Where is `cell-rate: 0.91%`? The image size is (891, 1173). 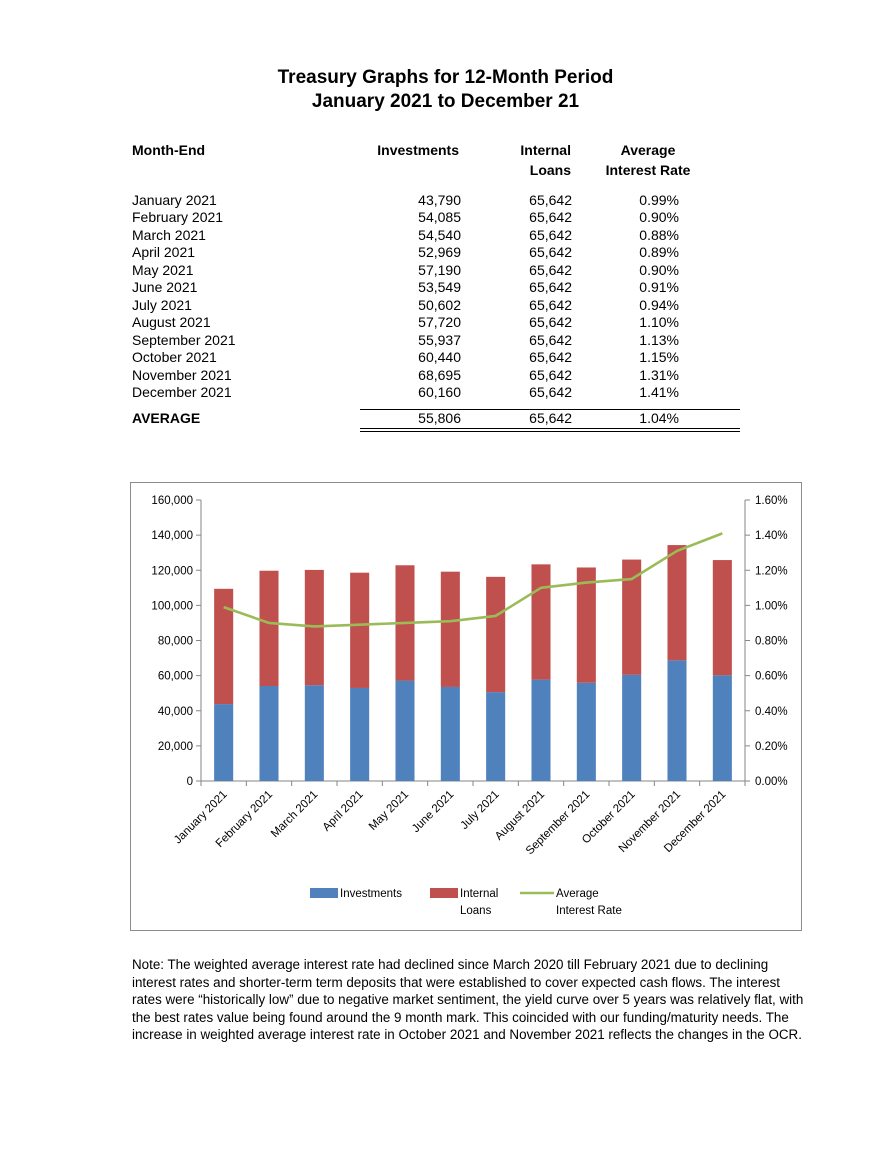 cell-rate: 0.91% is located at coordinates (659, 287).